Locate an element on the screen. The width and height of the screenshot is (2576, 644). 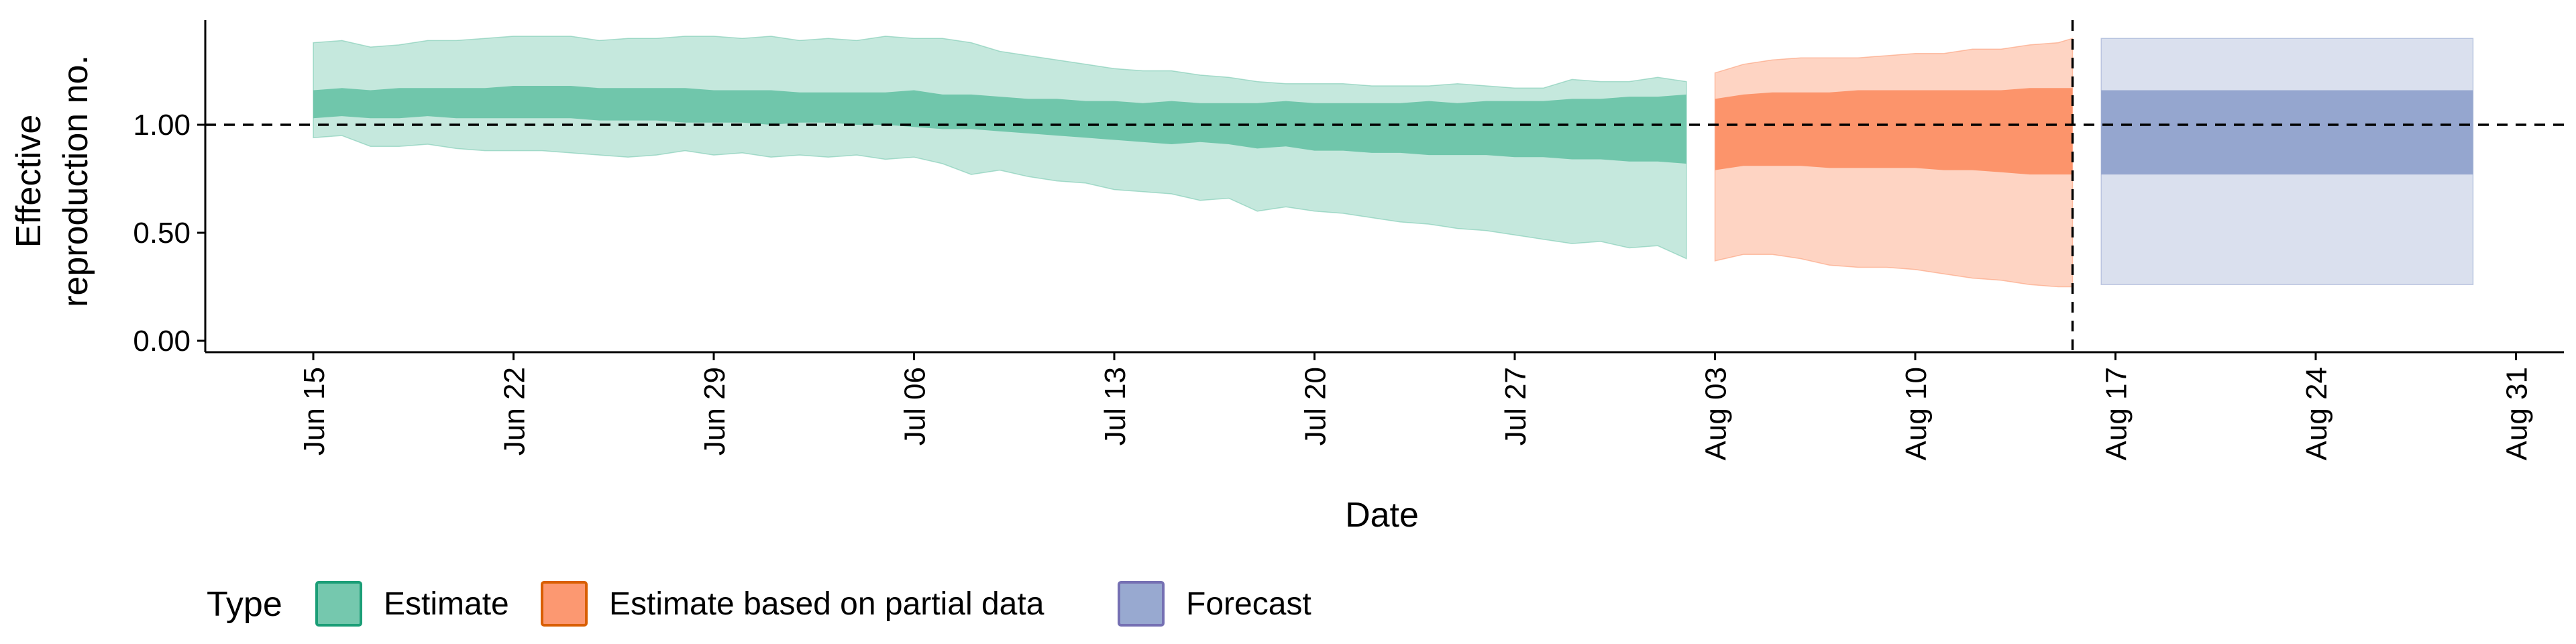
y-axis-title-line: reproduction no. is located at coordinates (75, 181).